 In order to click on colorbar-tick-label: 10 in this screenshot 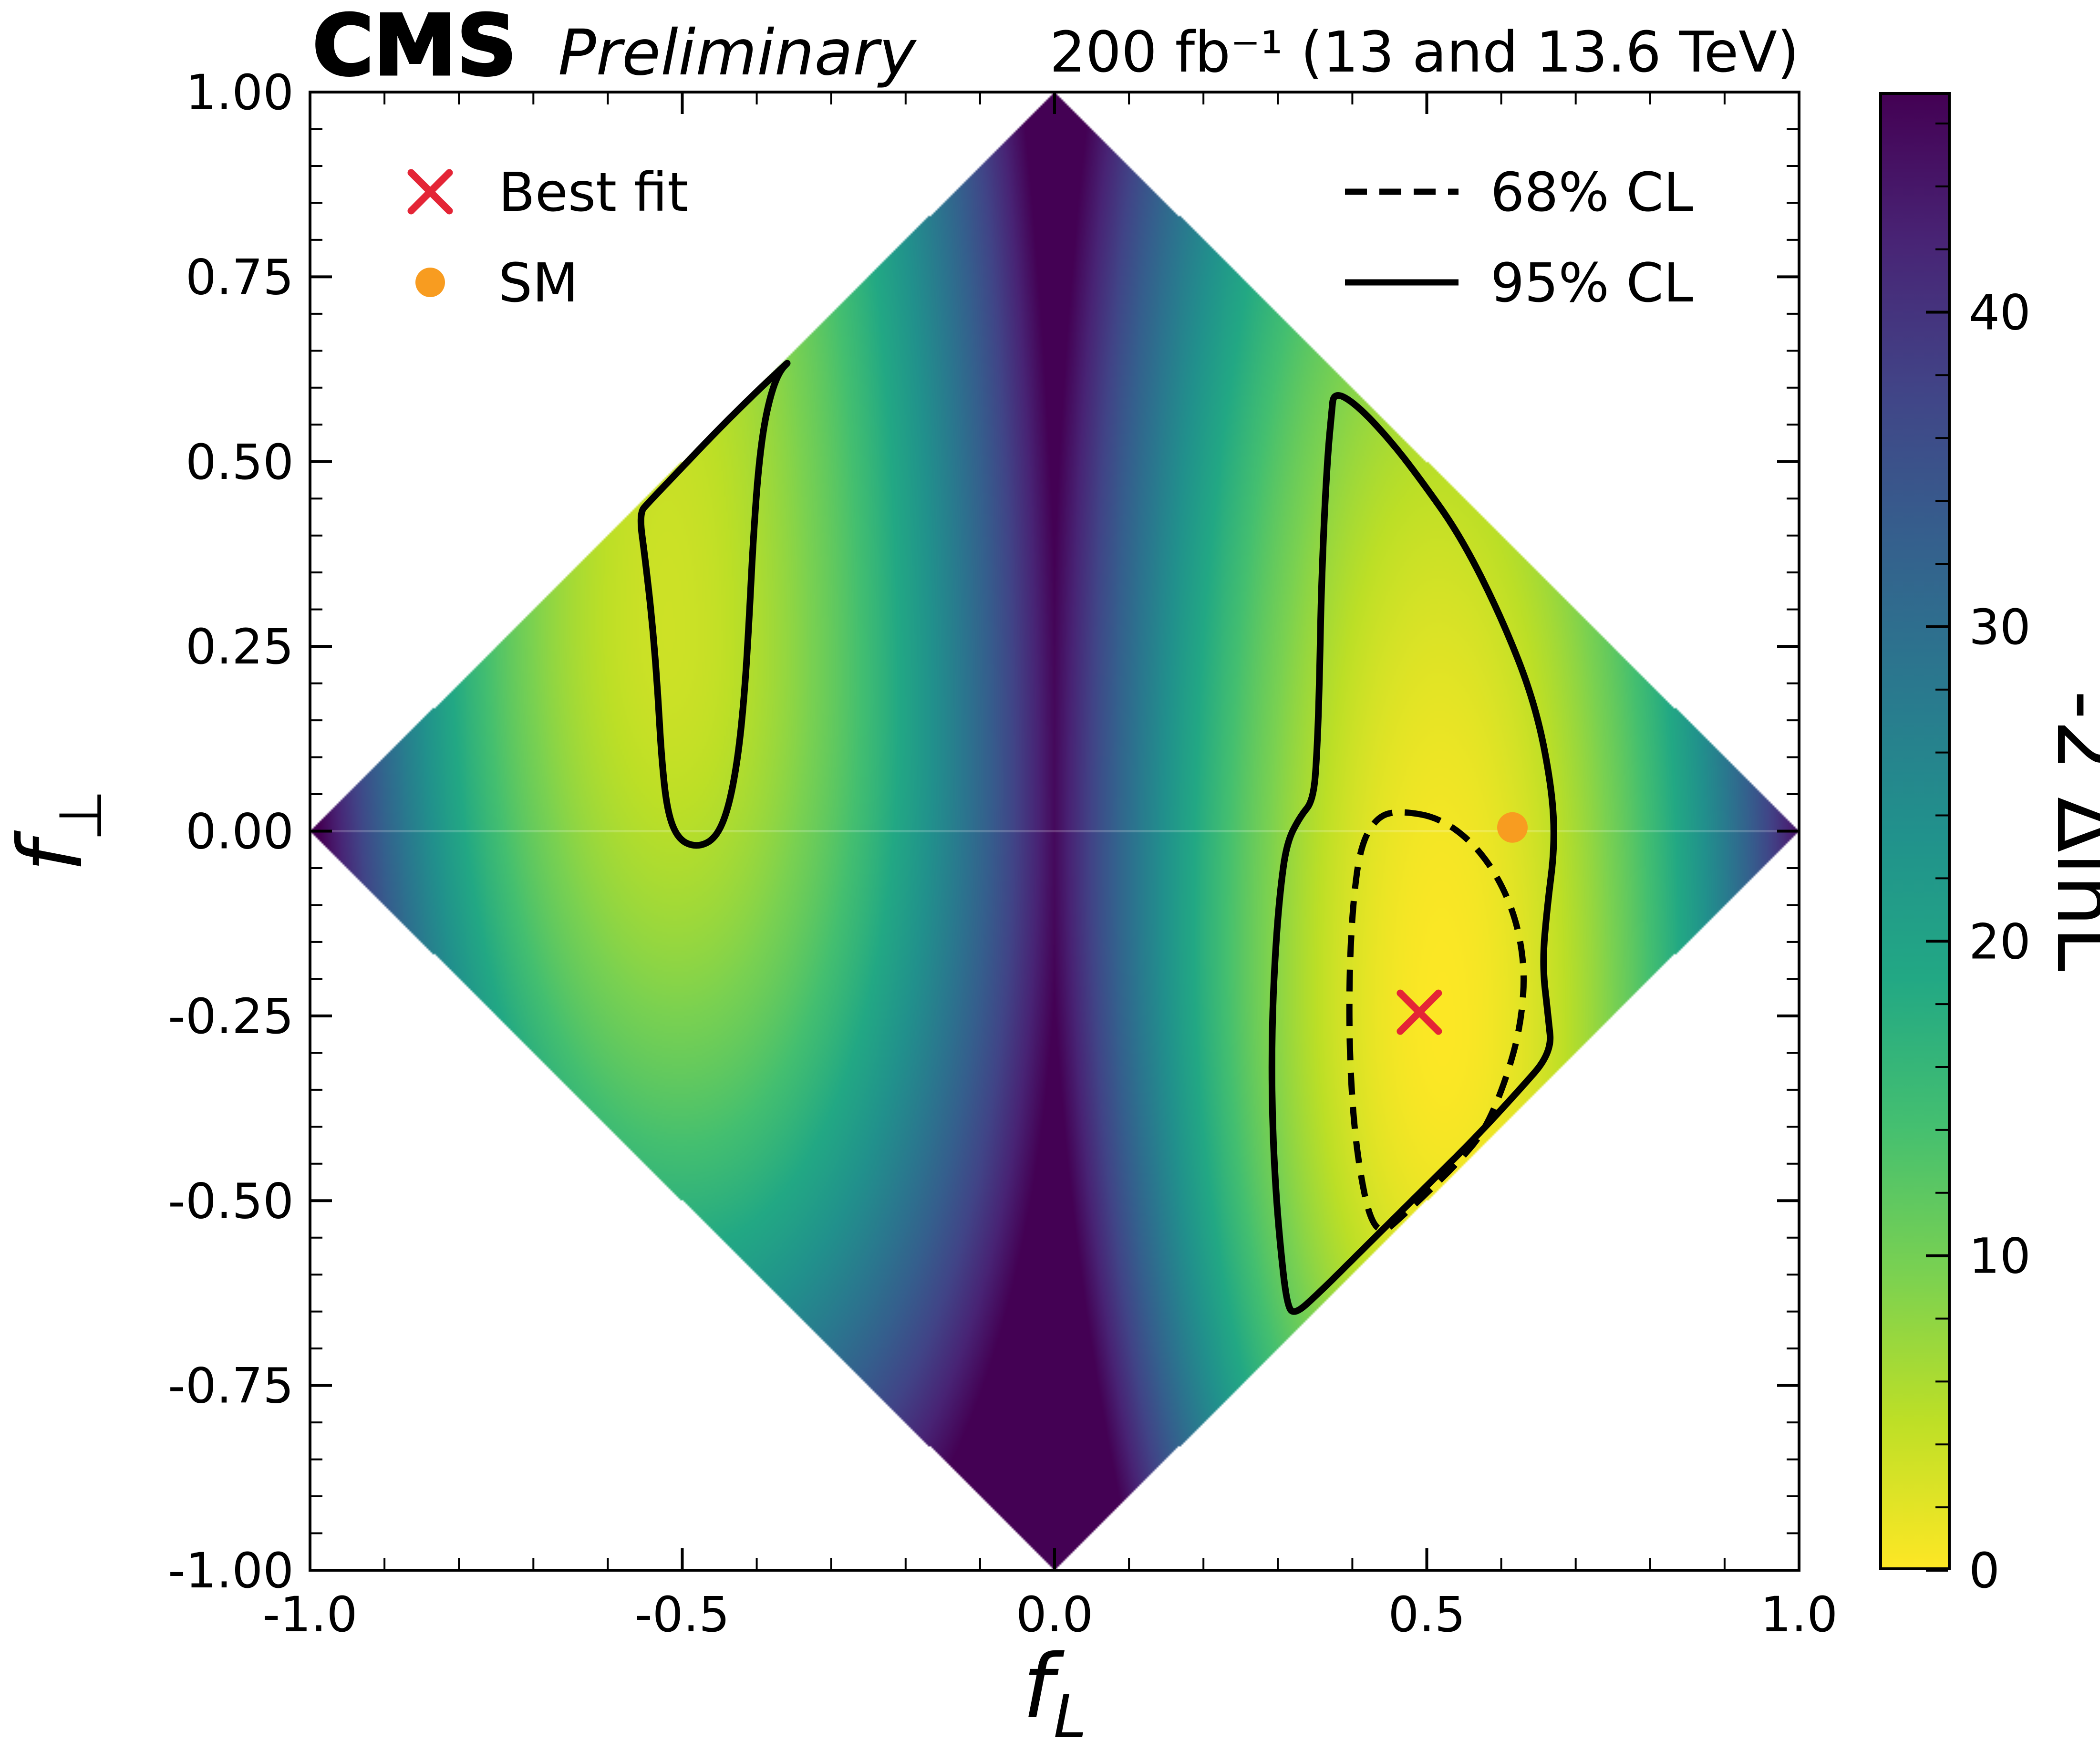, I will do `click(2000, 1256)`.